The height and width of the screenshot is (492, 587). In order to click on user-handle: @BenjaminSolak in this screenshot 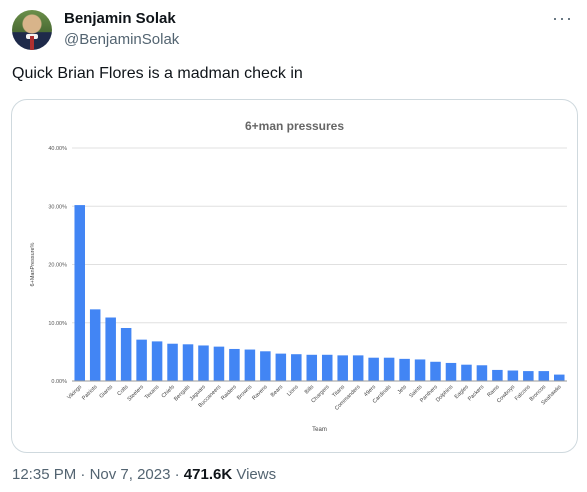, I will do `click(122, 39)`.